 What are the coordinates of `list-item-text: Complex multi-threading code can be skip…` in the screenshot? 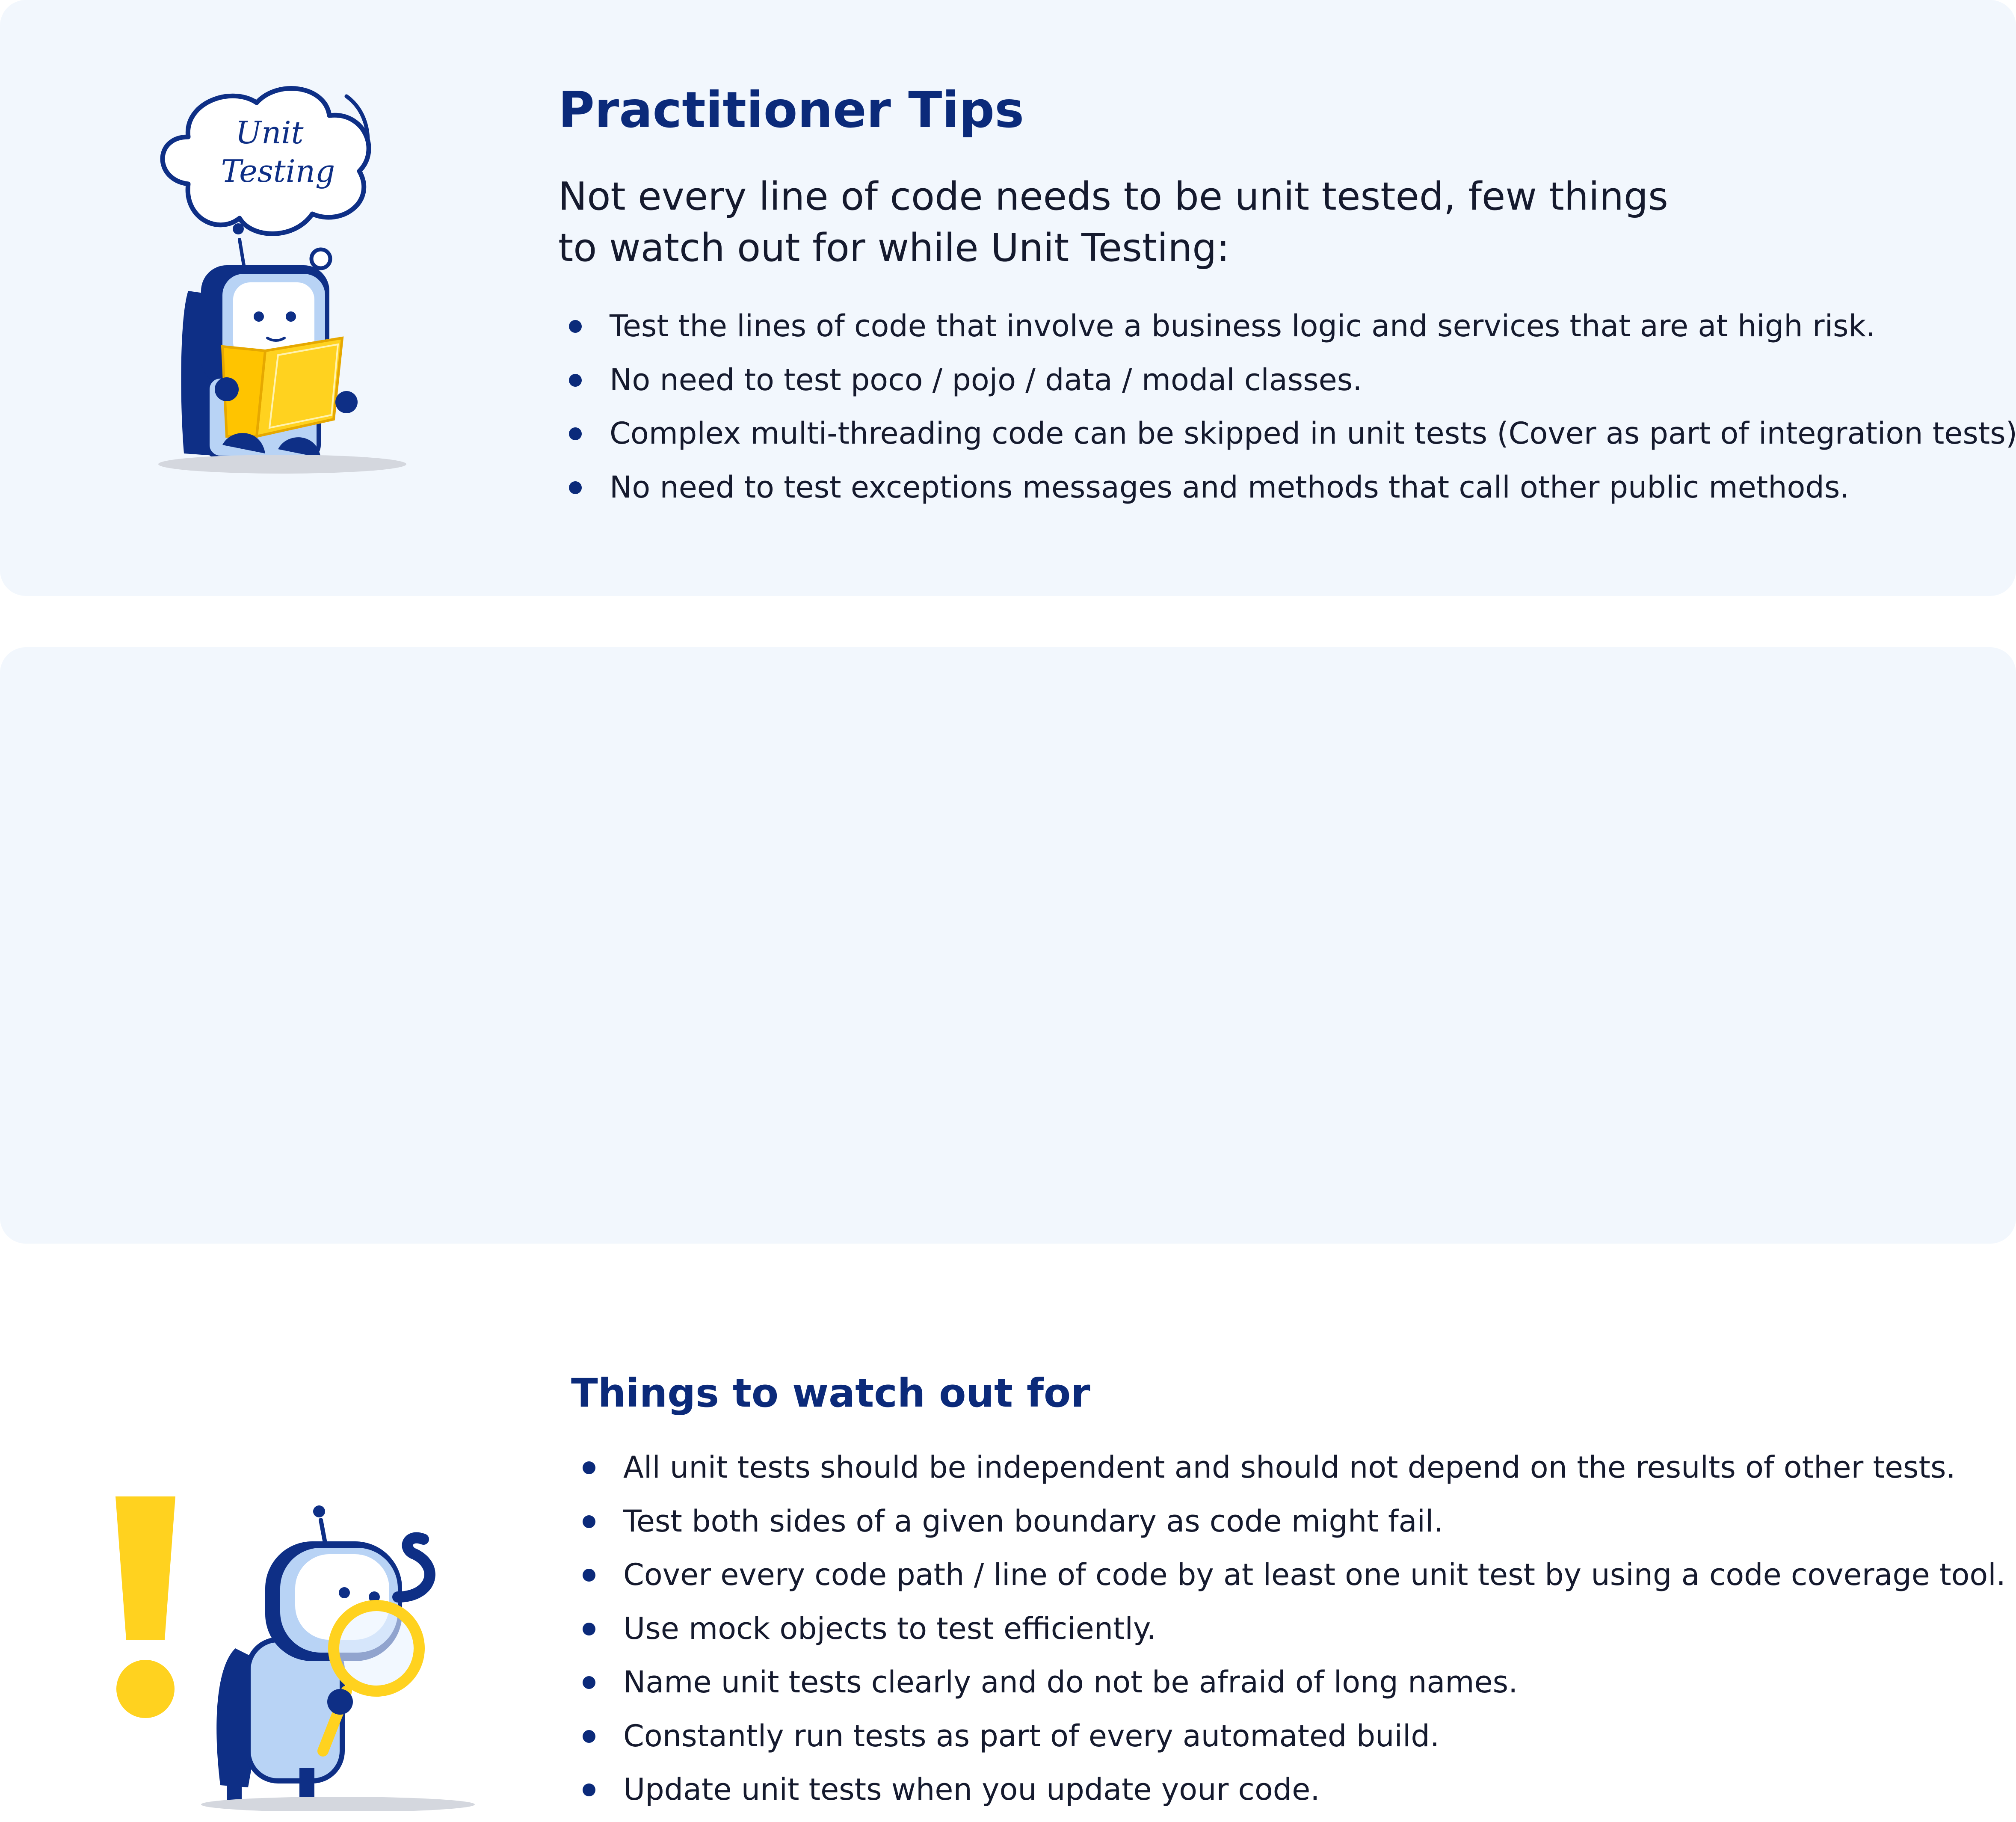 It's located at (1313, 433).